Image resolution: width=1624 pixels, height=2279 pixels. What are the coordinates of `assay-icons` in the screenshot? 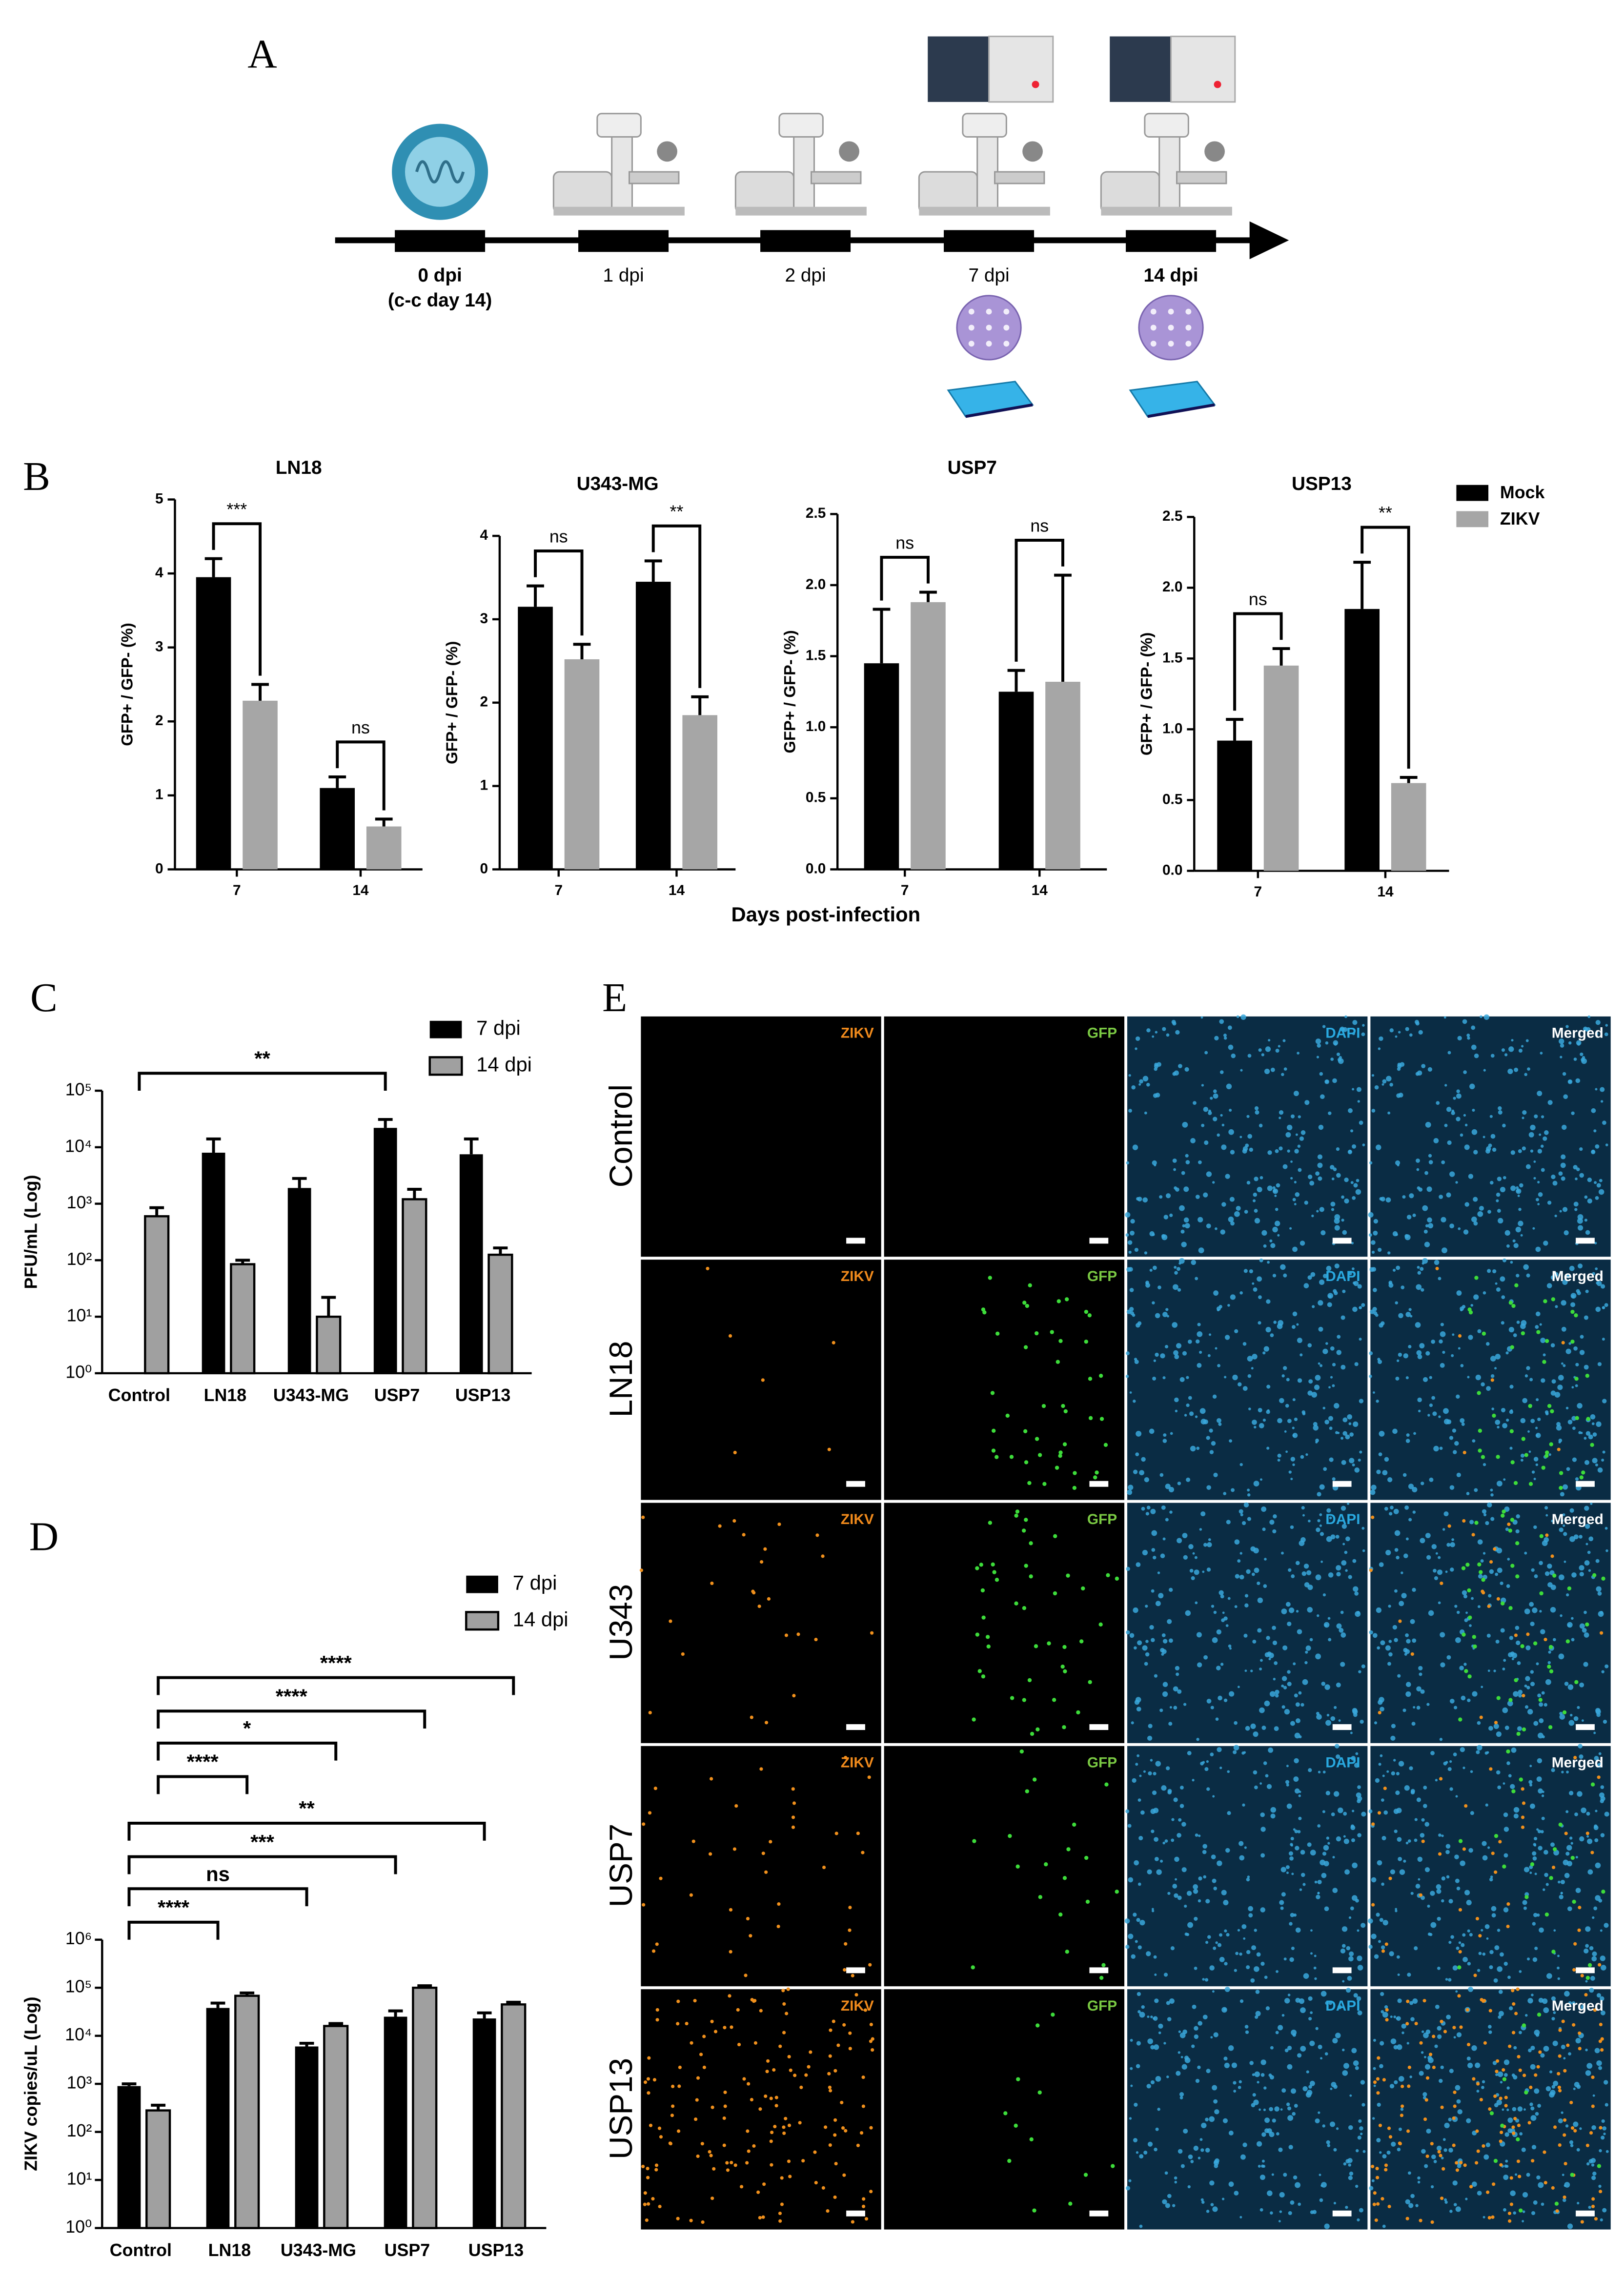 It's located at (991, 227).